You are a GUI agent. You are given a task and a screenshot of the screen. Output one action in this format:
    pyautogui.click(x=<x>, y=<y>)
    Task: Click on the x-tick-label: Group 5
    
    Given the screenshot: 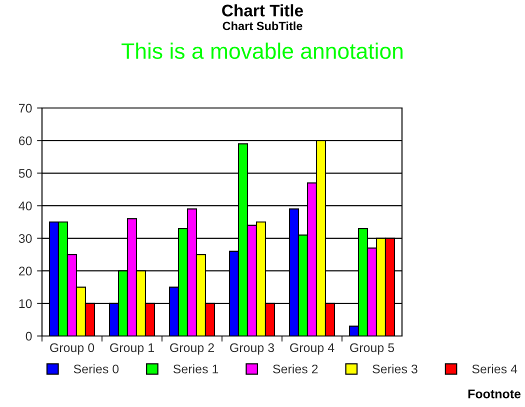 What is the action you would take?
    pyautogui.click(x=372, y=349)
    